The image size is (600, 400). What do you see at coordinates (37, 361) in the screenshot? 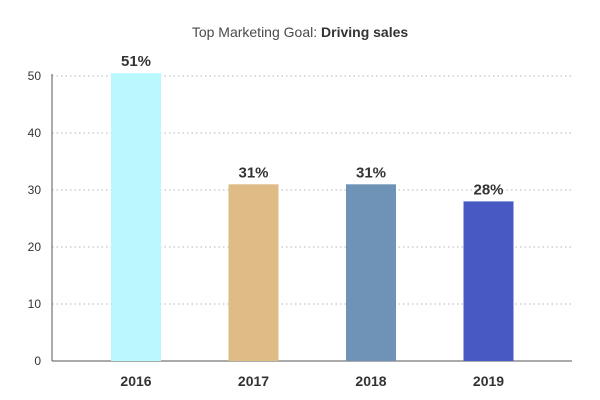
I see `y-tick-label: 0` at bounding box center [37, 361].